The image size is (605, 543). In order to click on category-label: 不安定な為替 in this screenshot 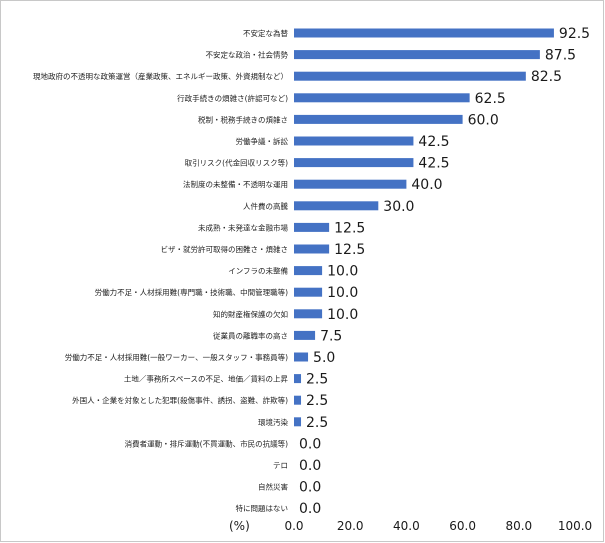, I will do `click(265, 33)`.